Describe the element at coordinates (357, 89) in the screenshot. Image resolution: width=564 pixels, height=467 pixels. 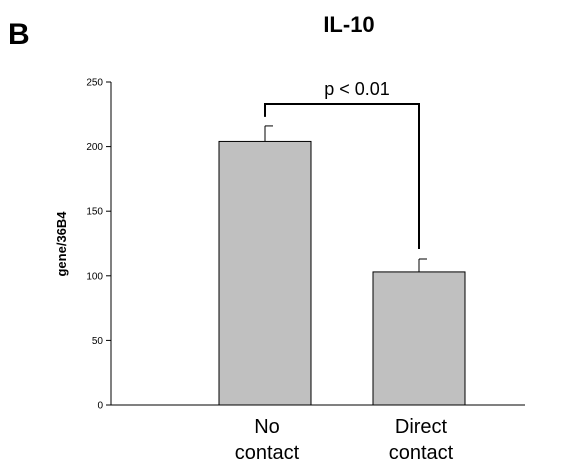
I see `significance-label: p < 0.01` at that location.